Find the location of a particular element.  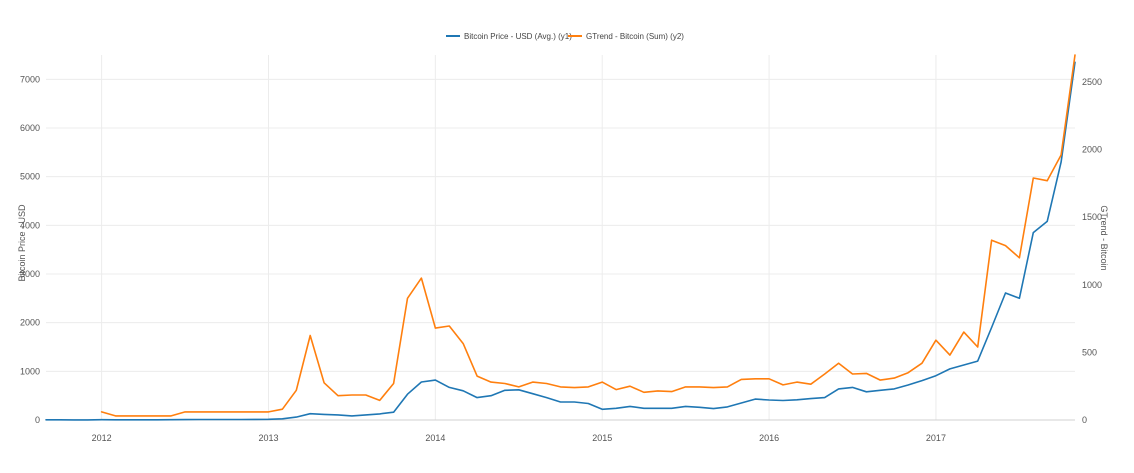

y-left-tick-label: 1000 is located at coordinates (30, 371).